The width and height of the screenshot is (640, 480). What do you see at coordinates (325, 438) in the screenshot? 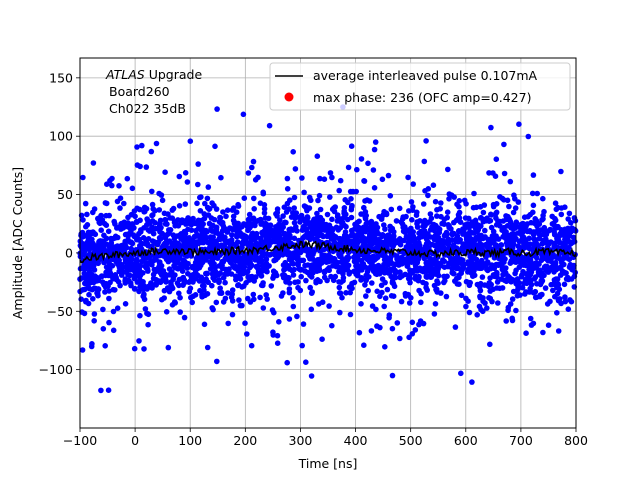
I see `x-axis-ticks: −100 0 100 200 300 400 500 600 700 800` at bounding box center [325, 438].